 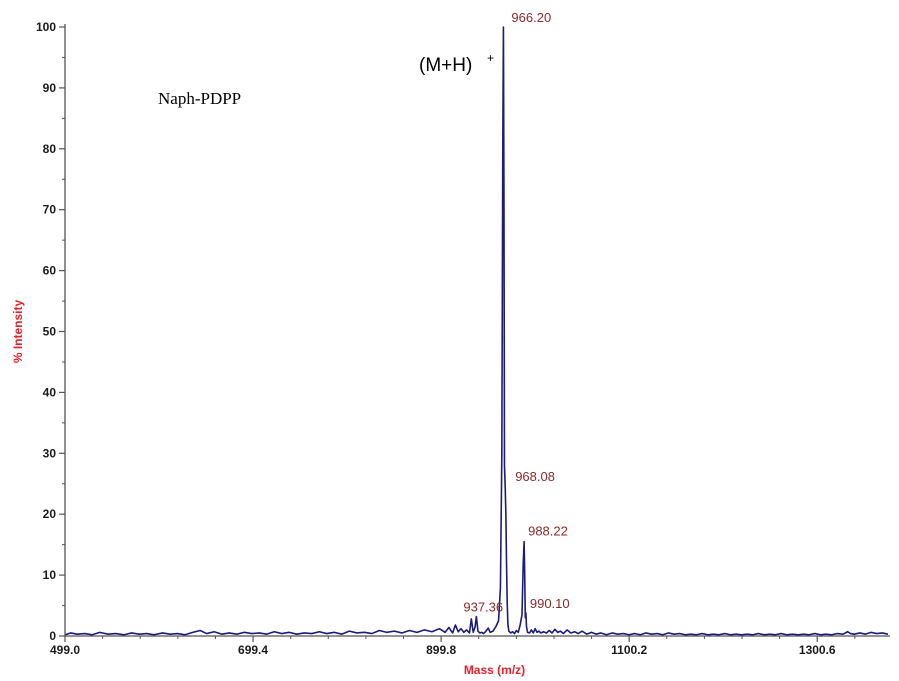 What do you see at coordinates (548, 531) in the screenshot?
I see `peak-label: 988.22` at bounding box center [548, 531].